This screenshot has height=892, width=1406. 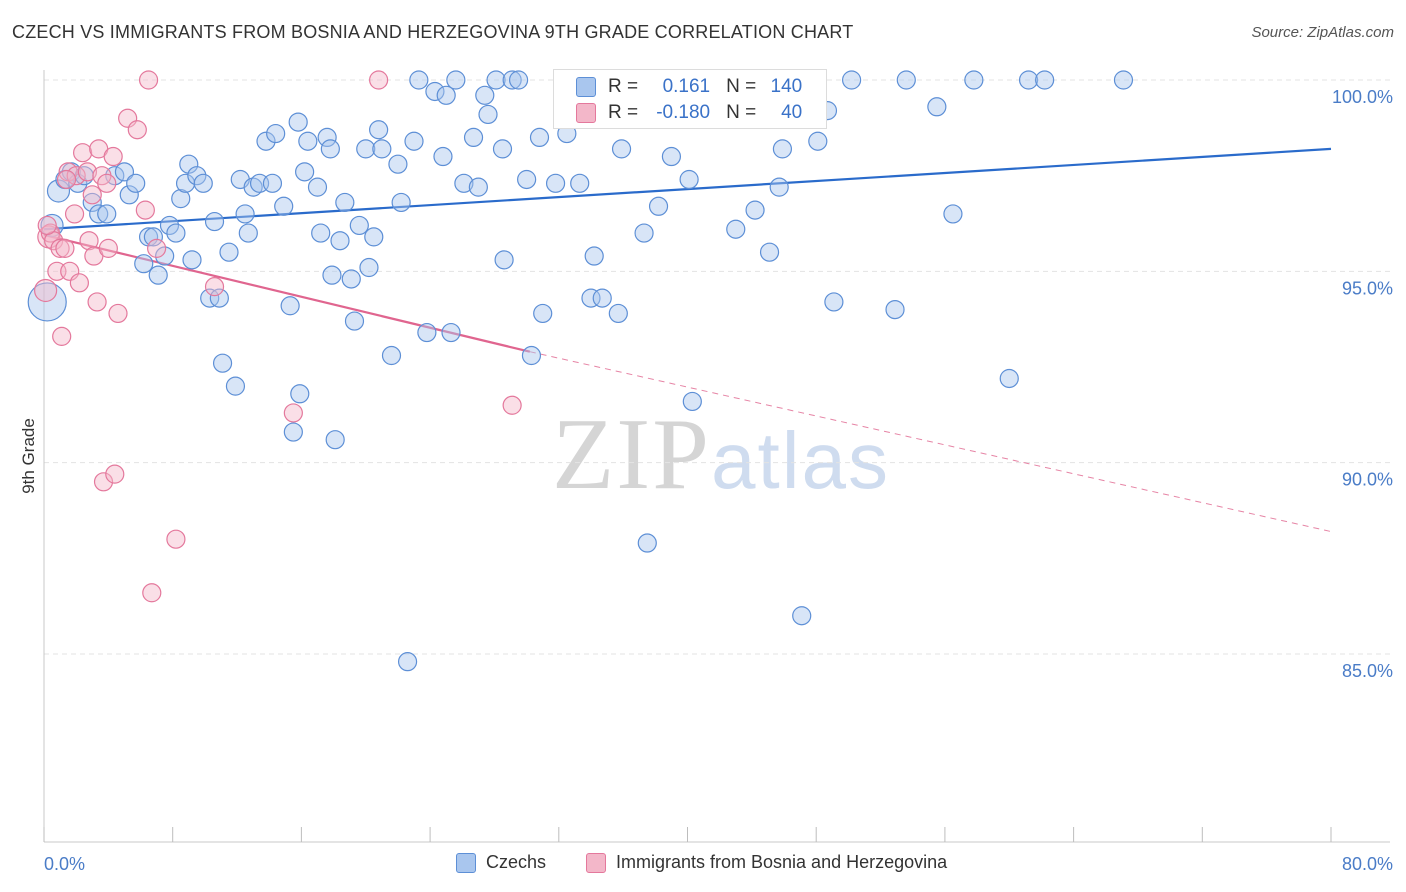 What do you see at coordinates (631, 454) in the screenshot?
I see `watermark-zip: ZIP` at bounding box center [631, 454].